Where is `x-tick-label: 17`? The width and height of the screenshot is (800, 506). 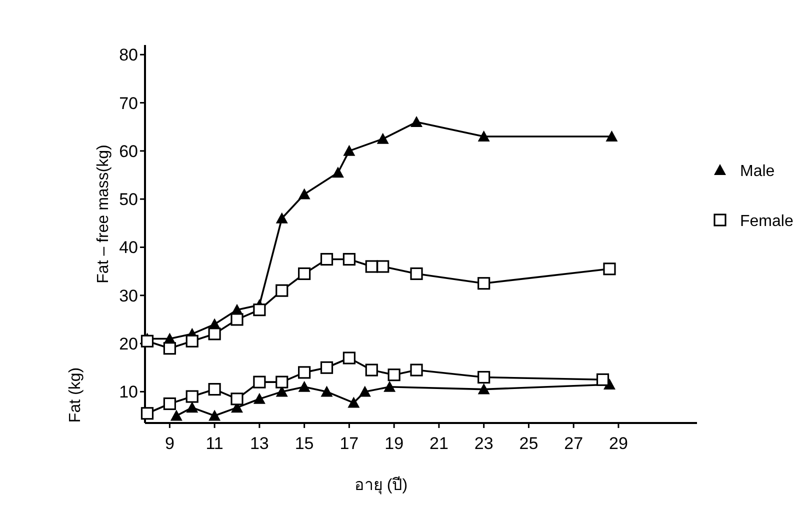
x-tick-label: 17 is located at coordinates (349, 443).